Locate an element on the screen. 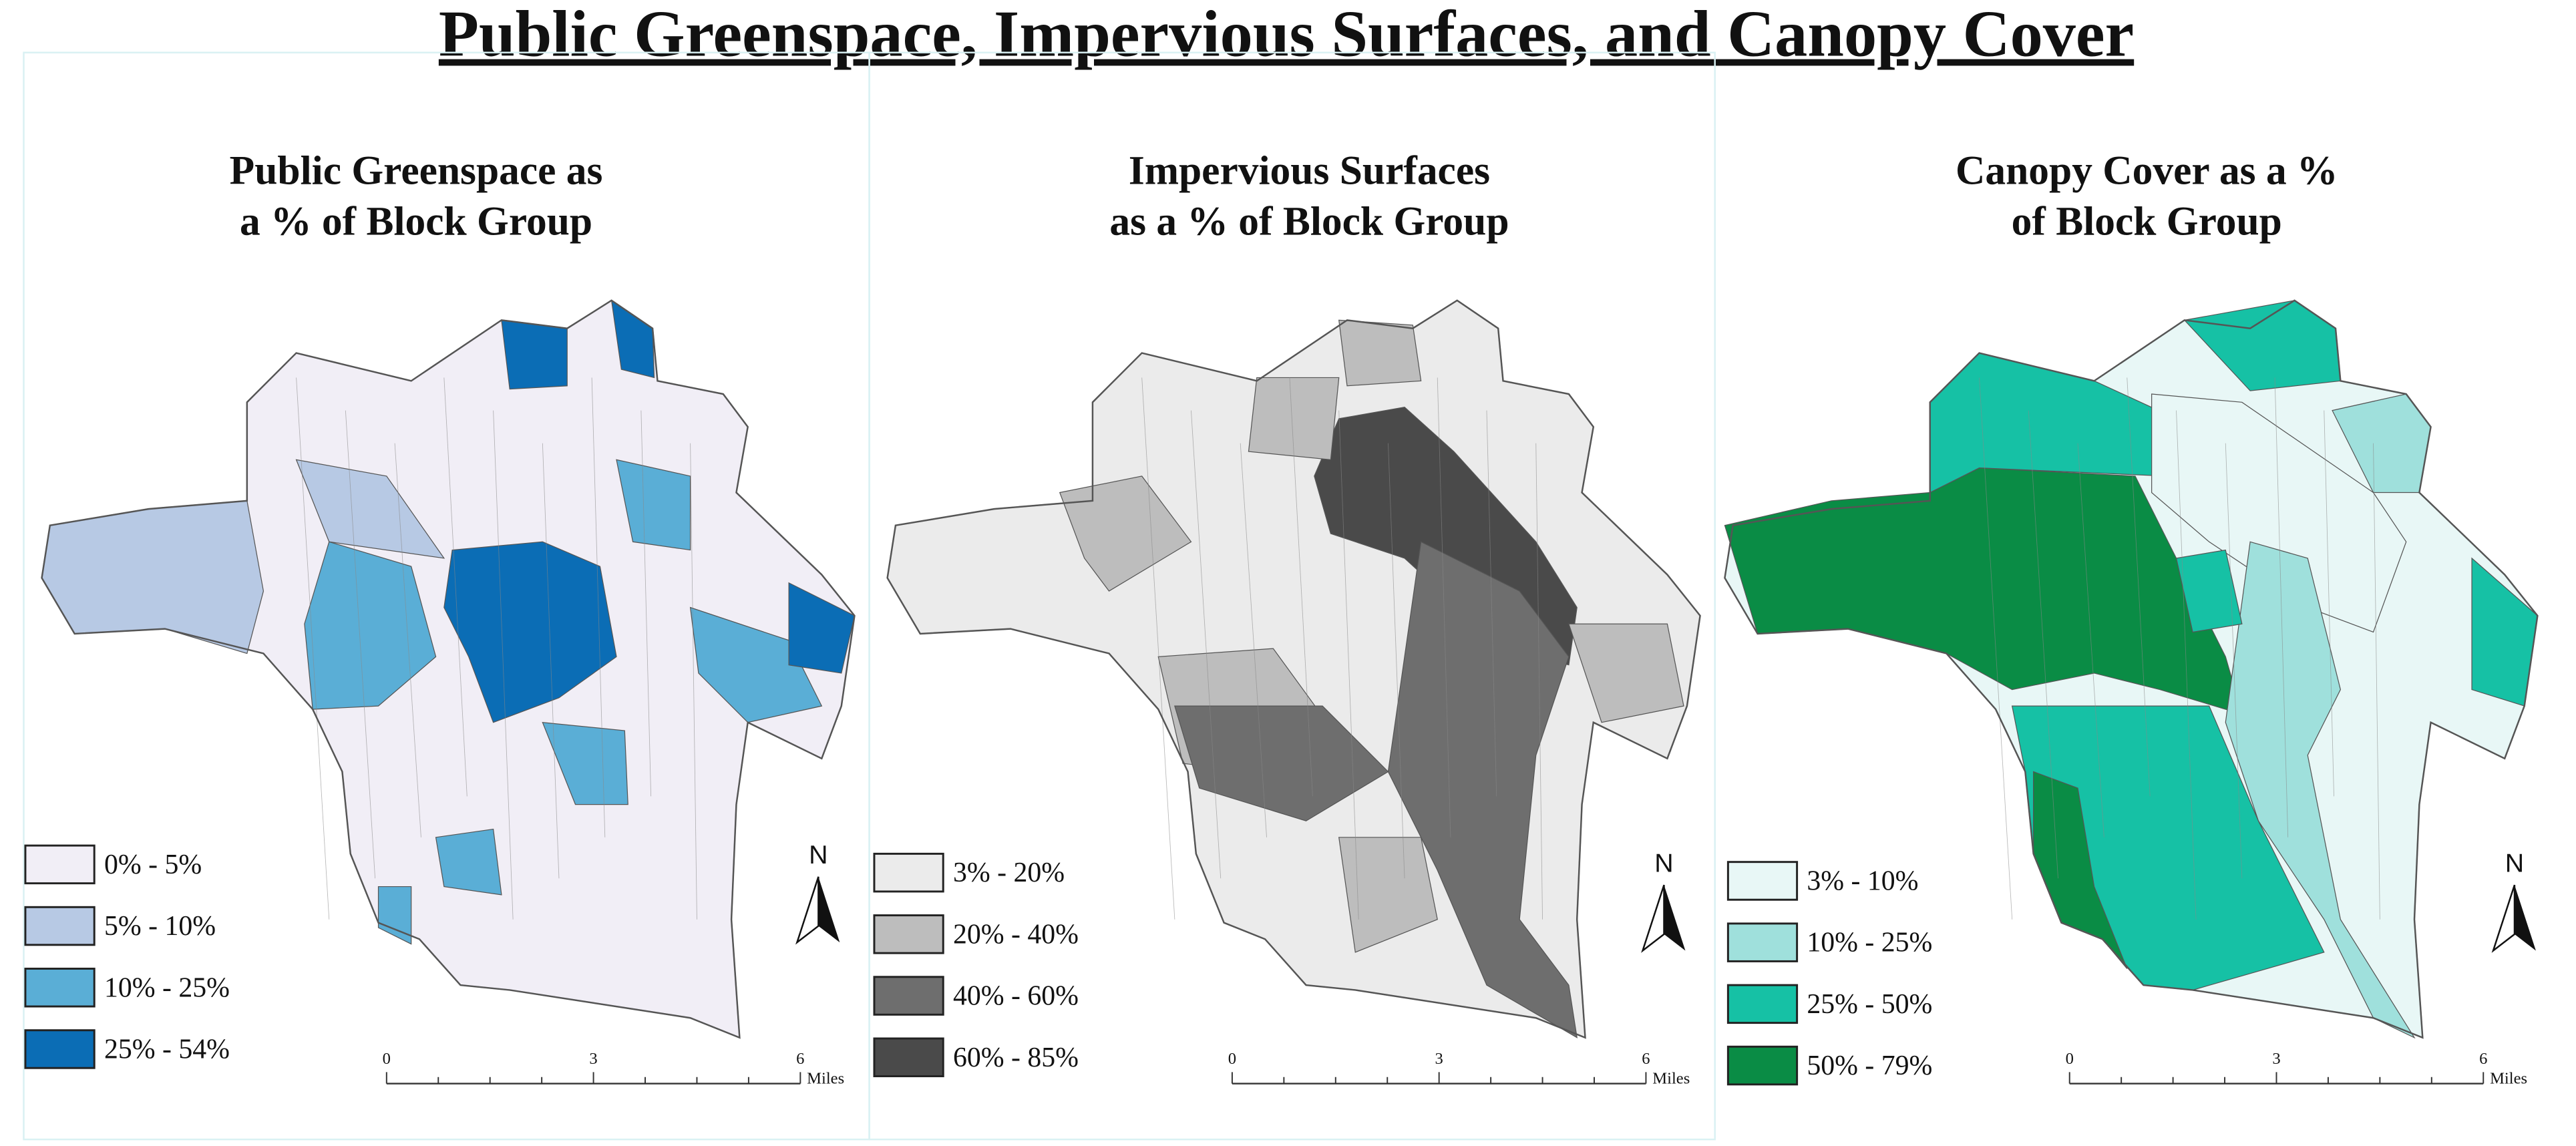 The image size is (2576, 1146). panel-title: Impervious Surfaces is located at coordinates (1309, 170).